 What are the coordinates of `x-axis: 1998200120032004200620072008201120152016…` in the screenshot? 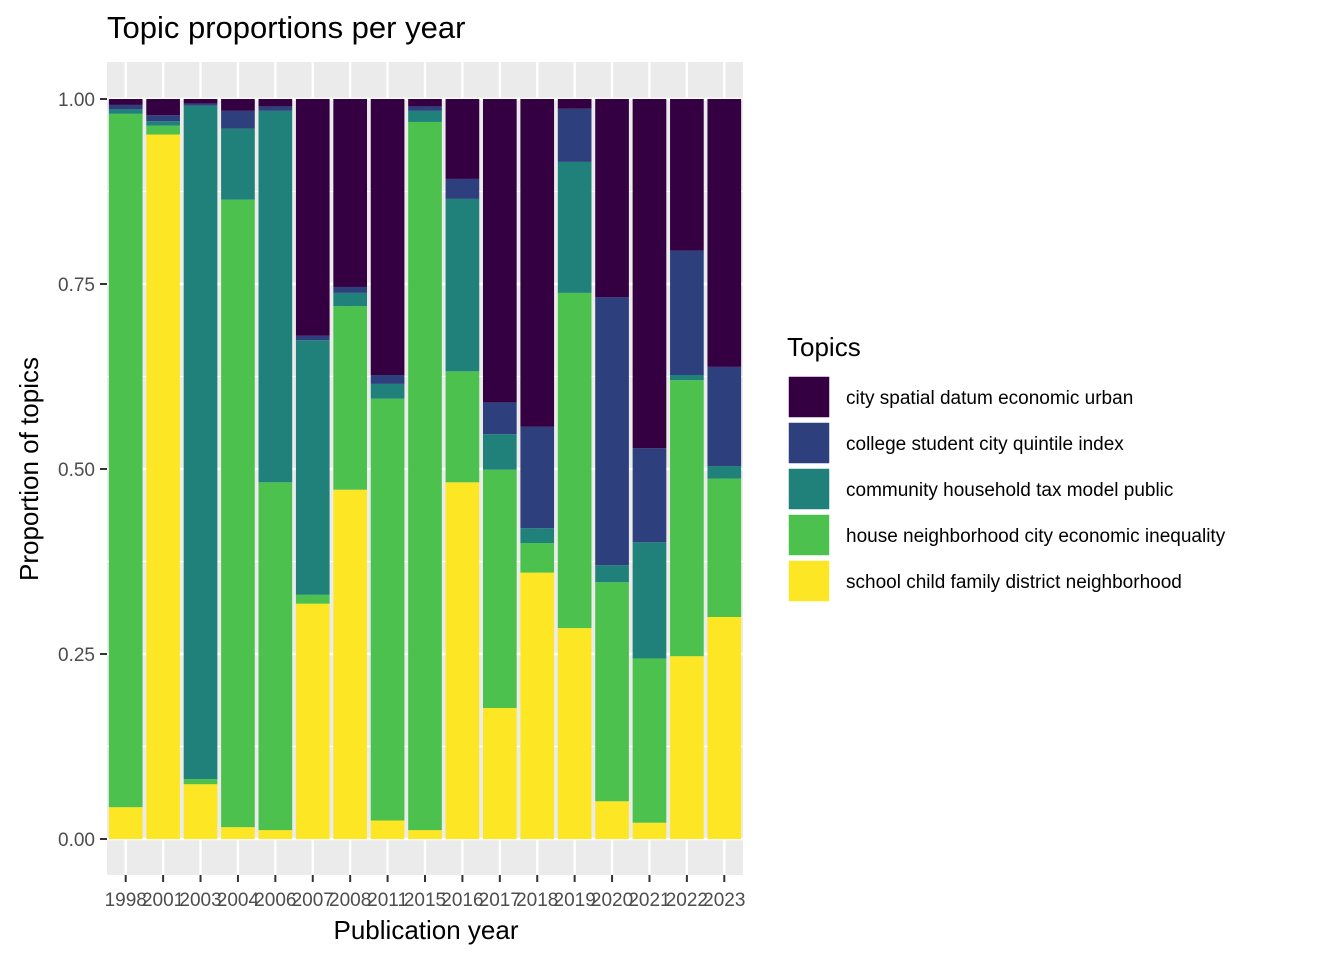 It's located at (425, 893).